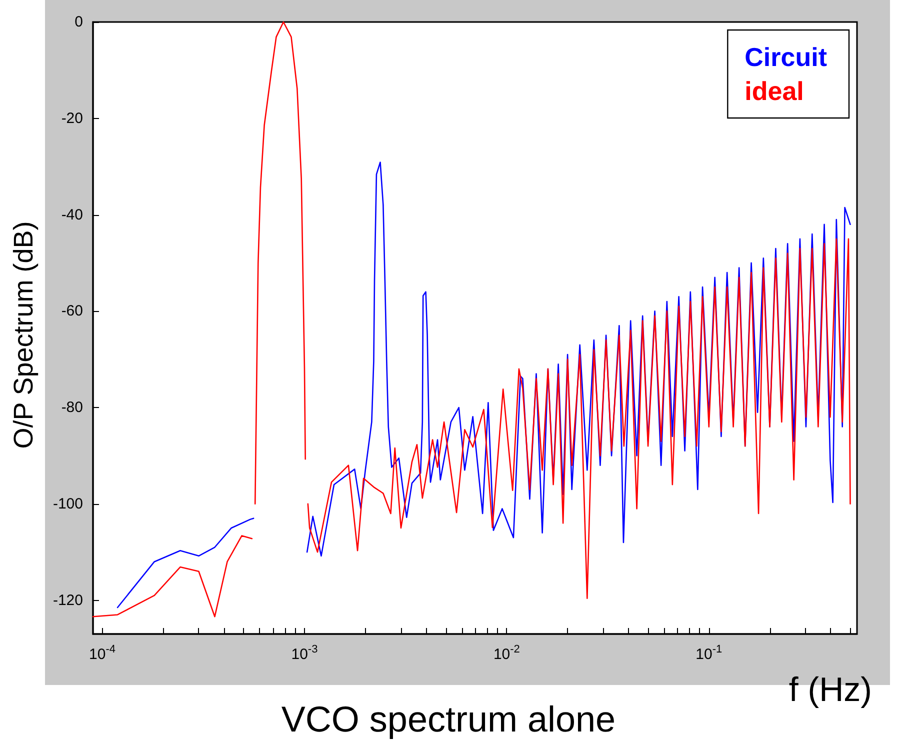 Image resolution: width=897 pixels, height=747 pixels. What do you see at coordinates (786, 57) in the screenshot?
I see `text: Circuit` at bounding box center [786, 57].